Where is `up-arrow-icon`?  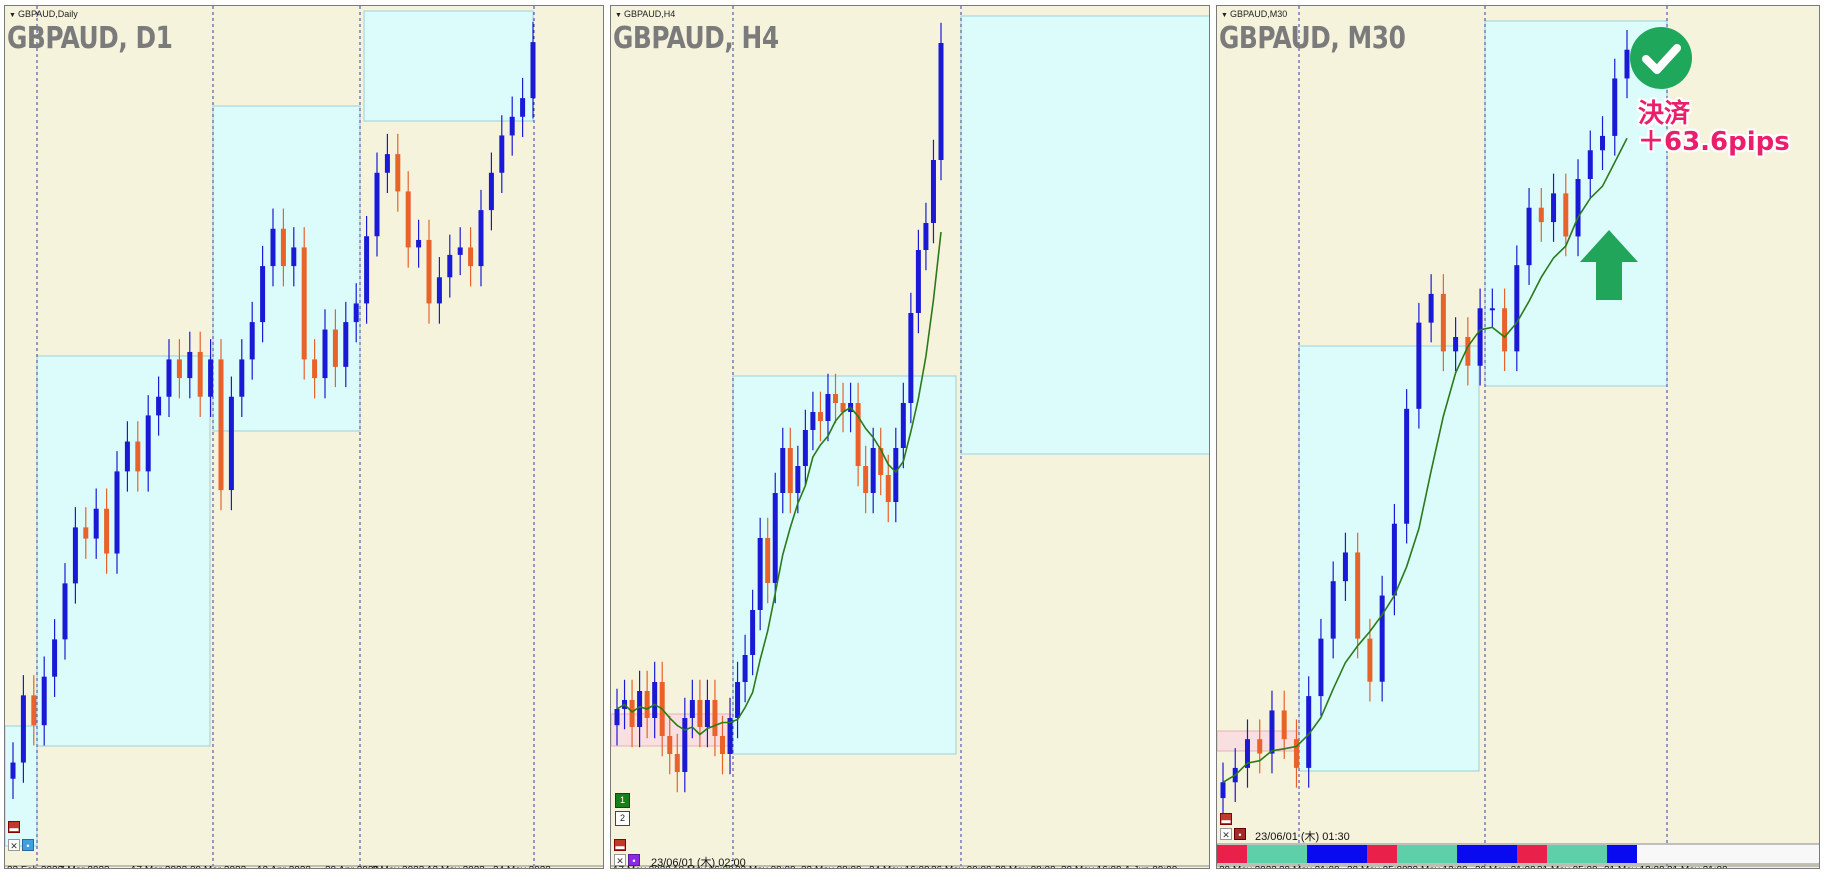 up-arrow-icon is located at coordinates (1609, 265).